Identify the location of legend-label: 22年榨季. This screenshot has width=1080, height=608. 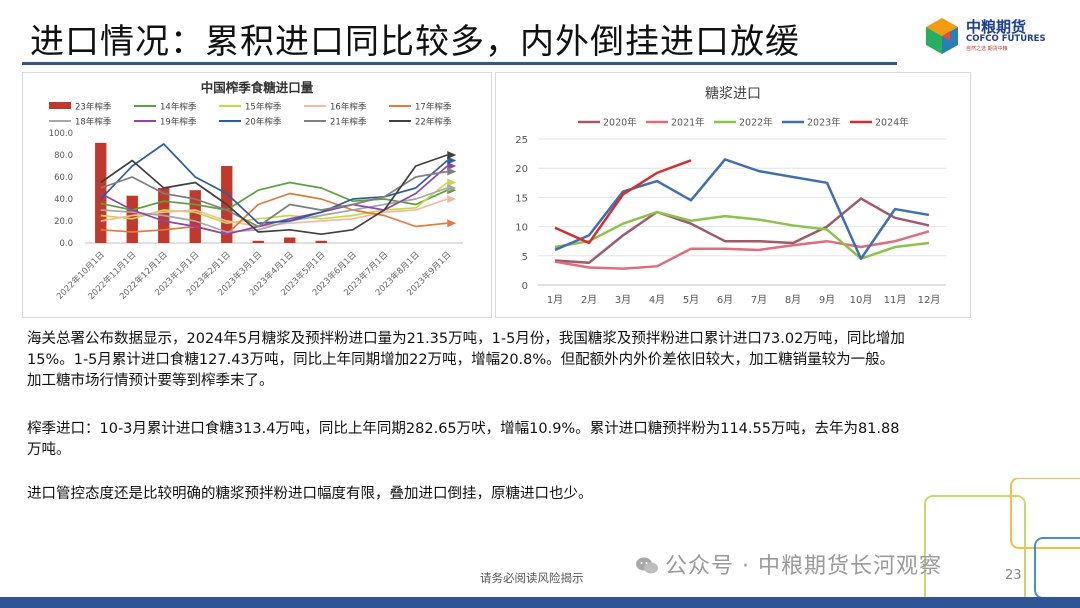
(433, 122).